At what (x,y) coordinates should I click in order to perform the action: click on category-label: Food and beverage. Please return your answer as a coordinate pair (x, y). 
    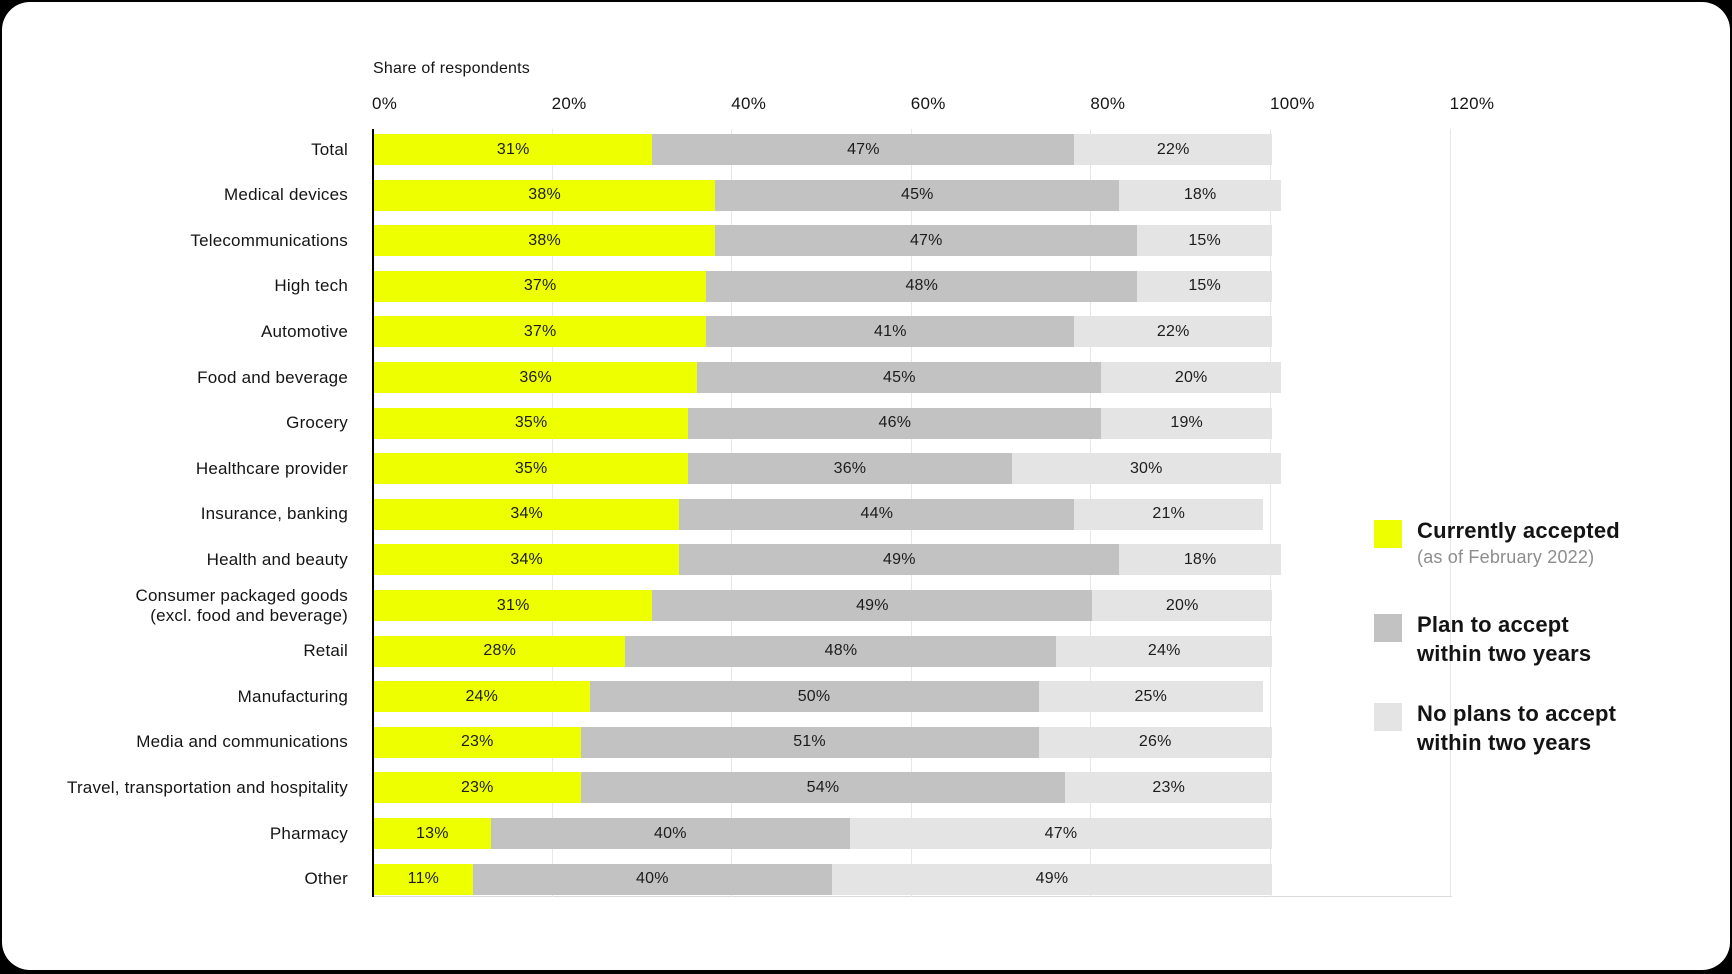
    Looking at the image, I should click on (272, 377).